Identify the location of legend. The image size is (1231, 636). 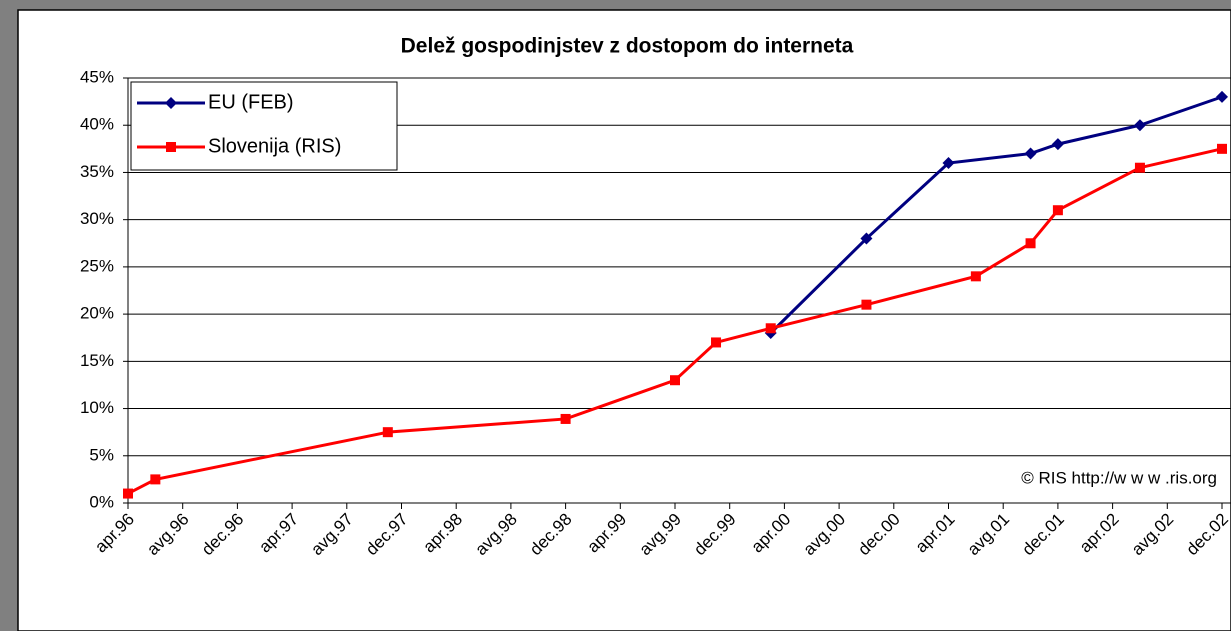
(264, 126).